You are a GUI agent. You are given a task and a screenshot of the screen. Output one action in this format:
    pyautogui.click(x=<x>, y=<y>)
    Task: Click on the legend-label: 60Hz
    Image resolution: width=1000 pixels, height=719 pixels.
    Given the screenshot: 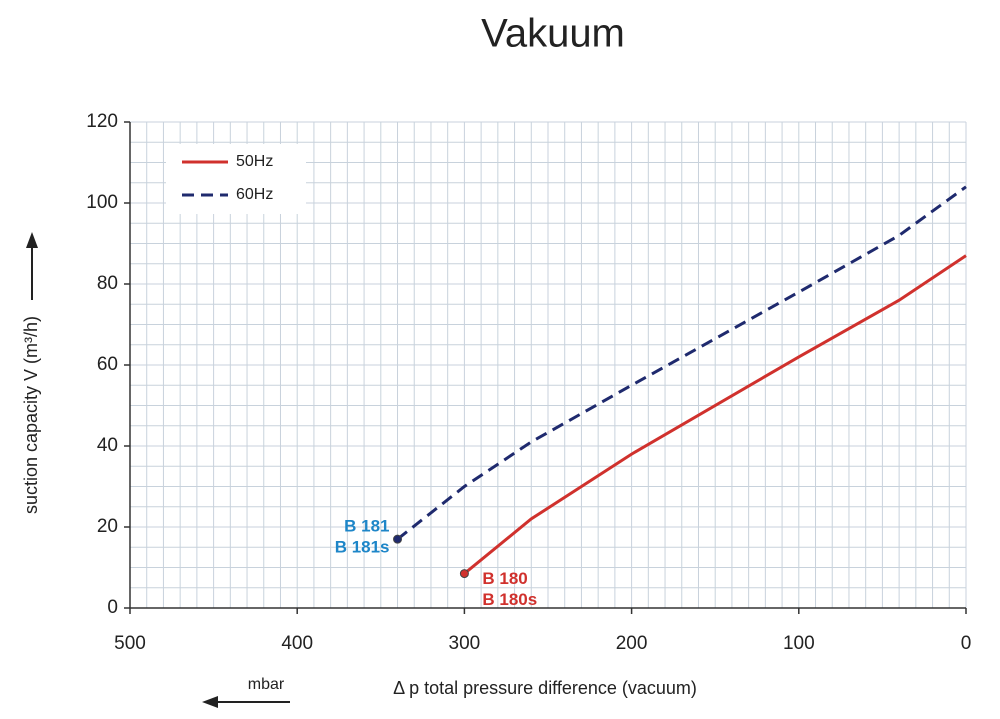 What is the action you would take?
    pyautogui.click(x=254, y=194)
    